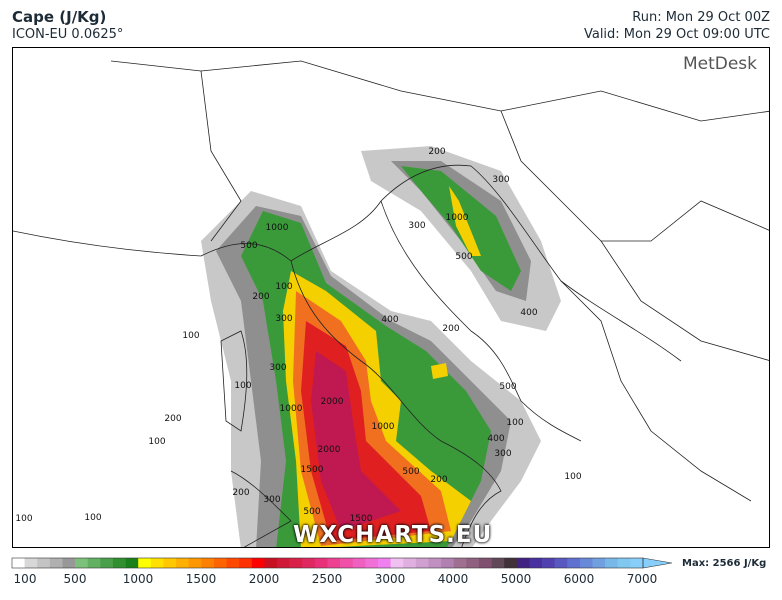 This screenshot has width=782, height=600. I want to click on colorbar-tick-label: 2500, so click(327, 579).